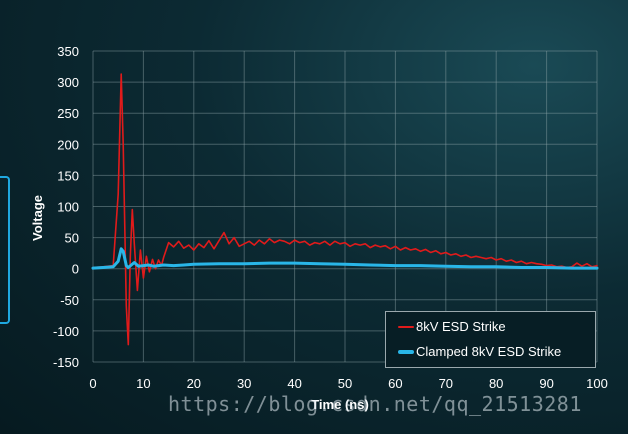 Image resolution: width=628 pixels, height=434 pixels. What do you see at coordinates (345, 258) in the screenshot?
I see `series-line-clamped-strike` at bounding box center [345, 258].